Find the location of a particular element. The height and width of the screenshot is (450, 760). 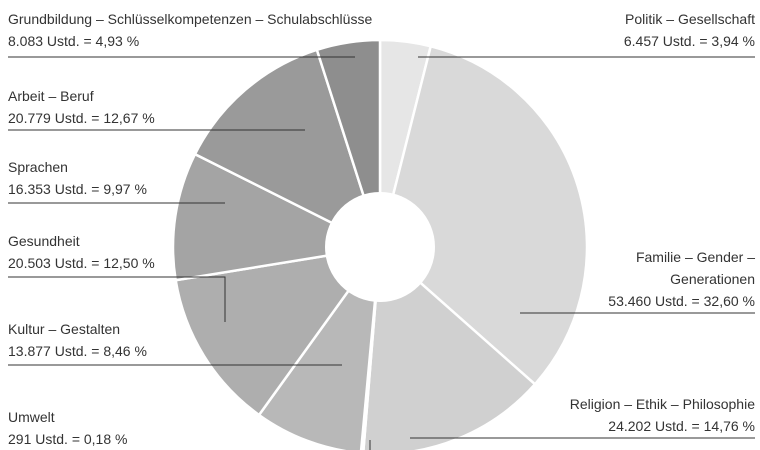

category-label: Arbeit – Beruf is located at coordinates (51, 96).